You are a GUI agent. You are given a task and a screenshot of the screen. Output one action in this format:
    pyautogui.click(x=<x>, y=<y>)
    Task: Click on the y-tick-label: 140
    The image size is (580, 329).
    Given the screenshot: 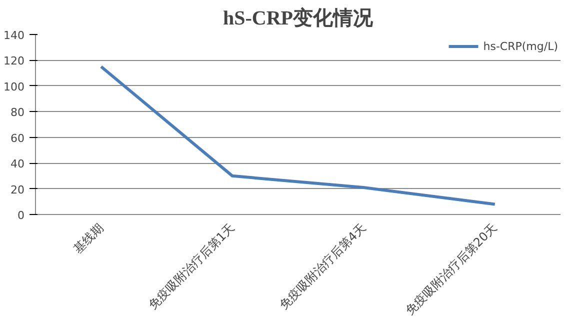 What is the action you would take?
    pyautogui.click(x=14, y=35)
    